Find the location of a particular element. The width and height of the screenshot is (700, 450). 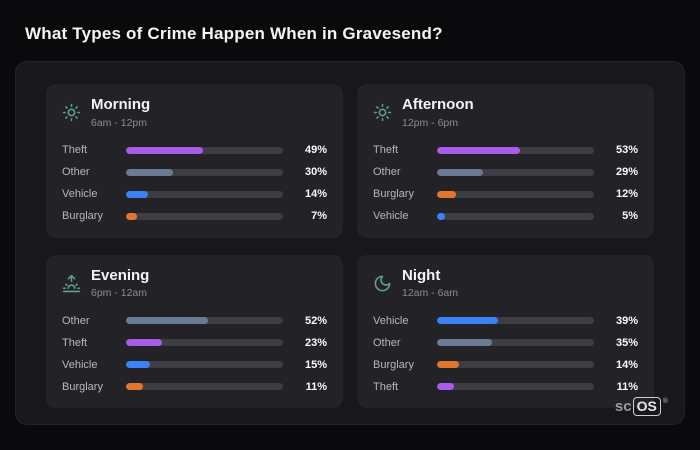

bar-row: Burglary 7% is located at coordinates (194, 216).